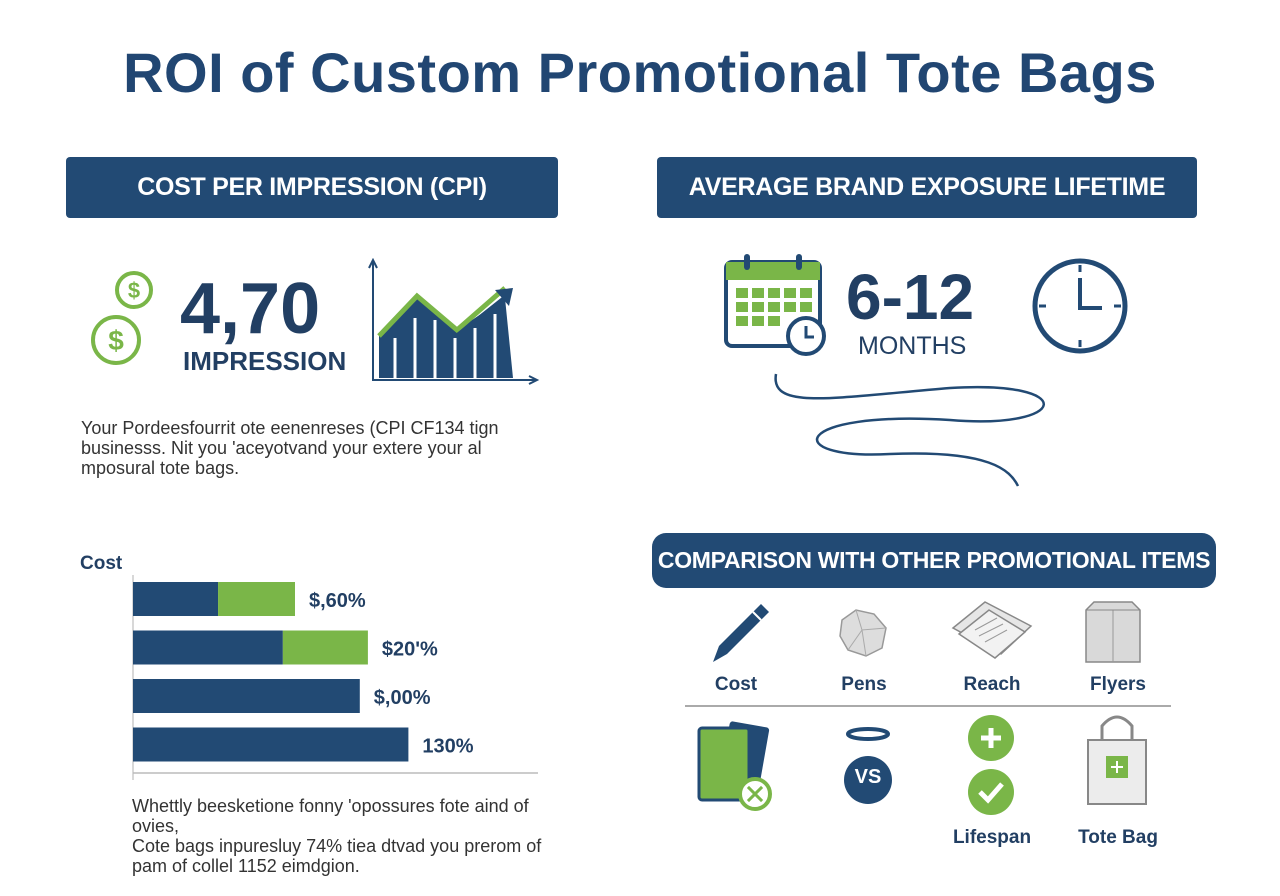 This screenshot has height=896, width=1280. I want to click on cost-bar-chart: $,60% $20'% $,00% 130%, so click(335, 677).